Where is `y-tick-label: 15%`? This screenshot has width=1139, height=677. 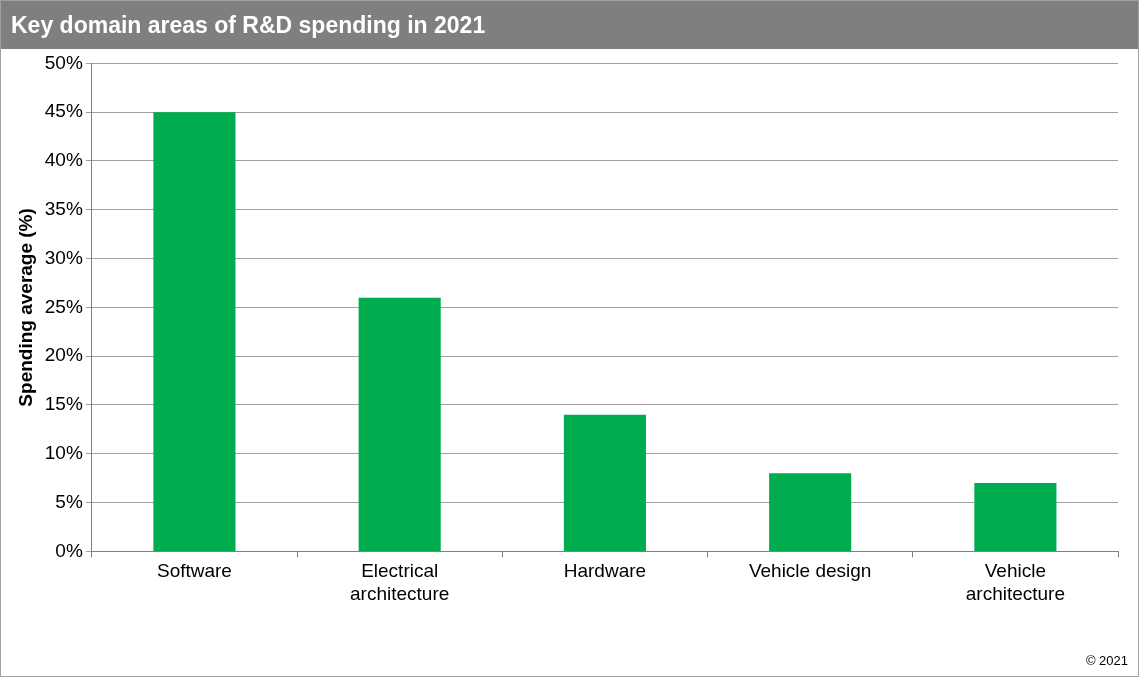
y-tick-label: 15% is located at coordinates (63, 404).